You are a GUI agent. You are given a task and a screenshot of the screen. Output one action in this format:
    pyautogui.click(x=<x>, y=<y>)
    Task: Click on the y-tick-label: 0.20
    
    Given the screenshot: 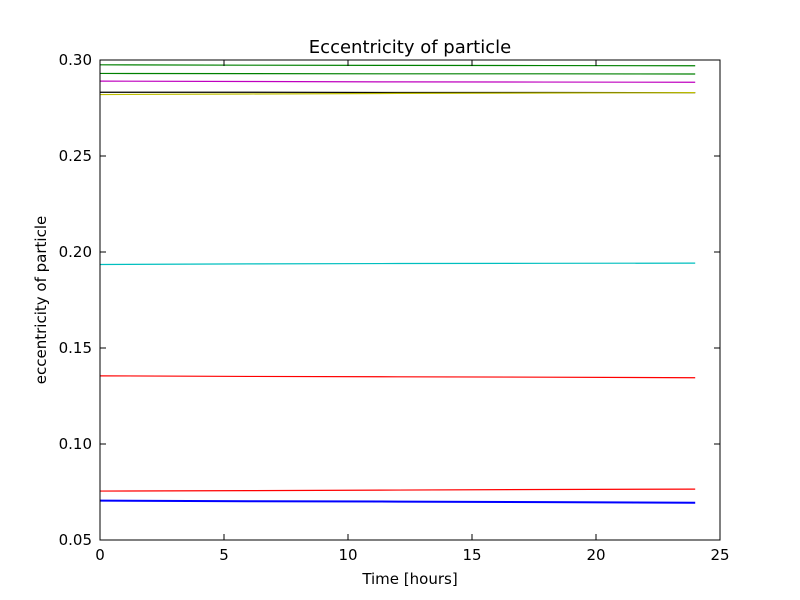 What is the action you would take?
    pyautogui.click(x=75, y=252)
    